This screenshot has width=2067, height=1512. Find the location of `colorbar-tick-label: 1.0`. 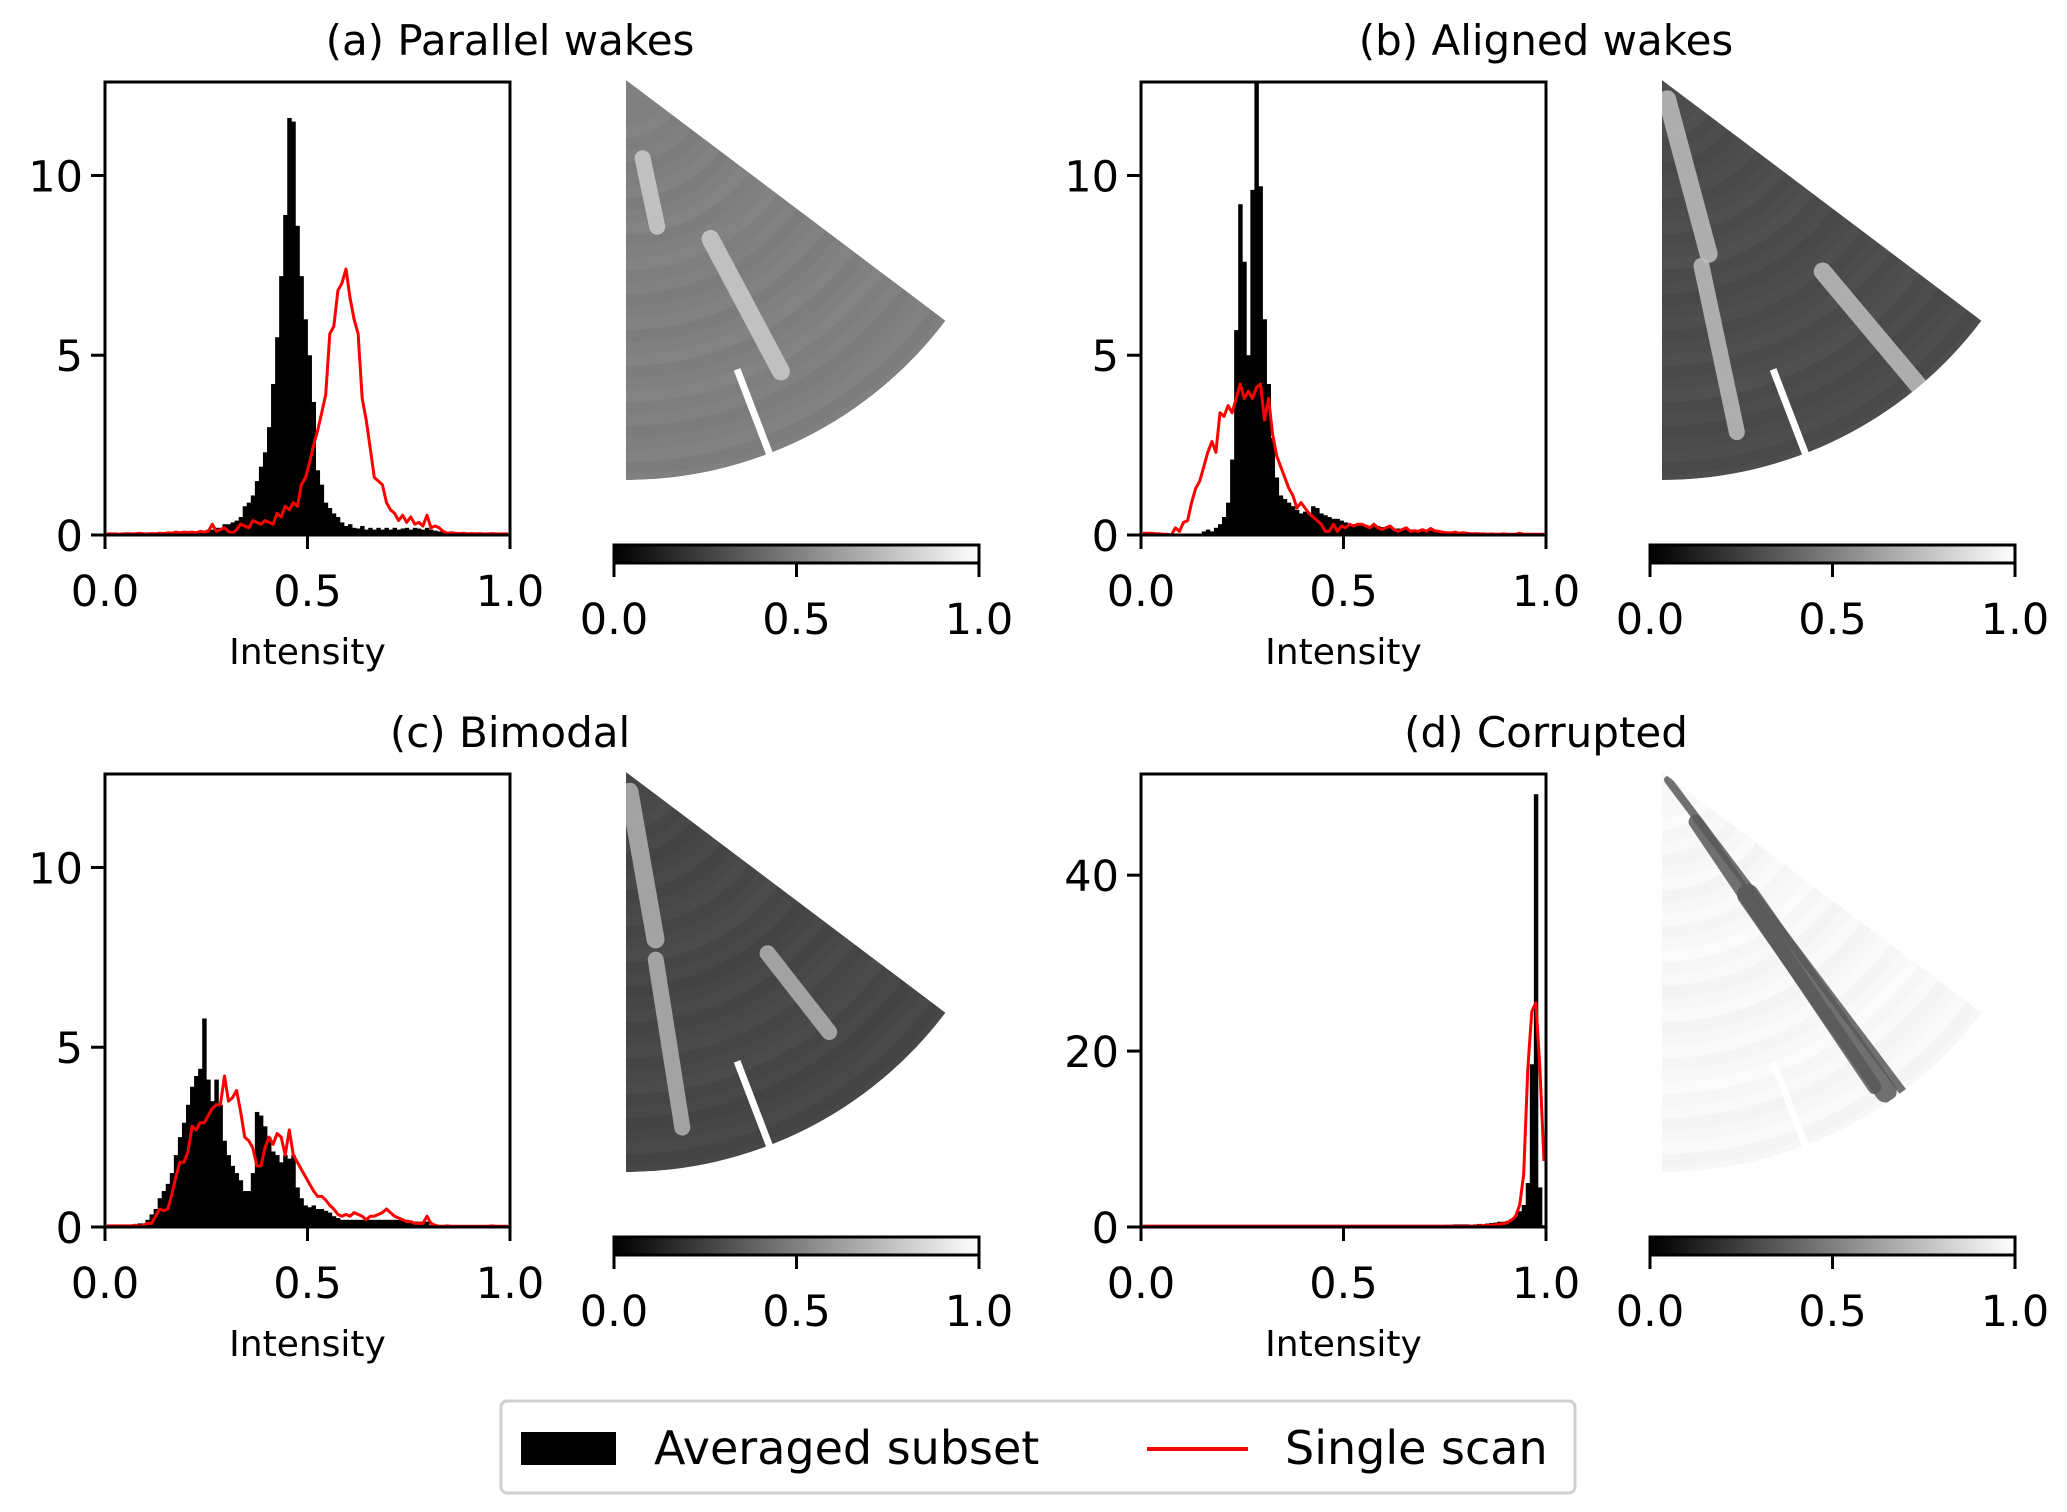

colorbar-tick-label: 1.0 is located at coordinates (979, 620).